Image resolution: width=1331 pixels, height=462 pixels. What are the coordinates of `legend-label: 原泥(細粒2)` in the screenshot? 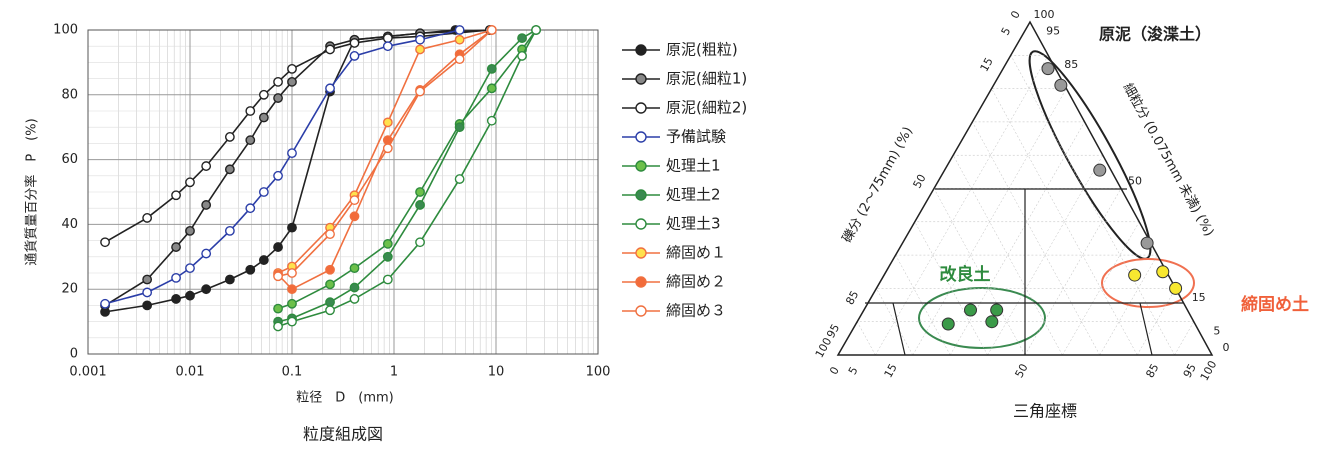 It's located at (706, 108).